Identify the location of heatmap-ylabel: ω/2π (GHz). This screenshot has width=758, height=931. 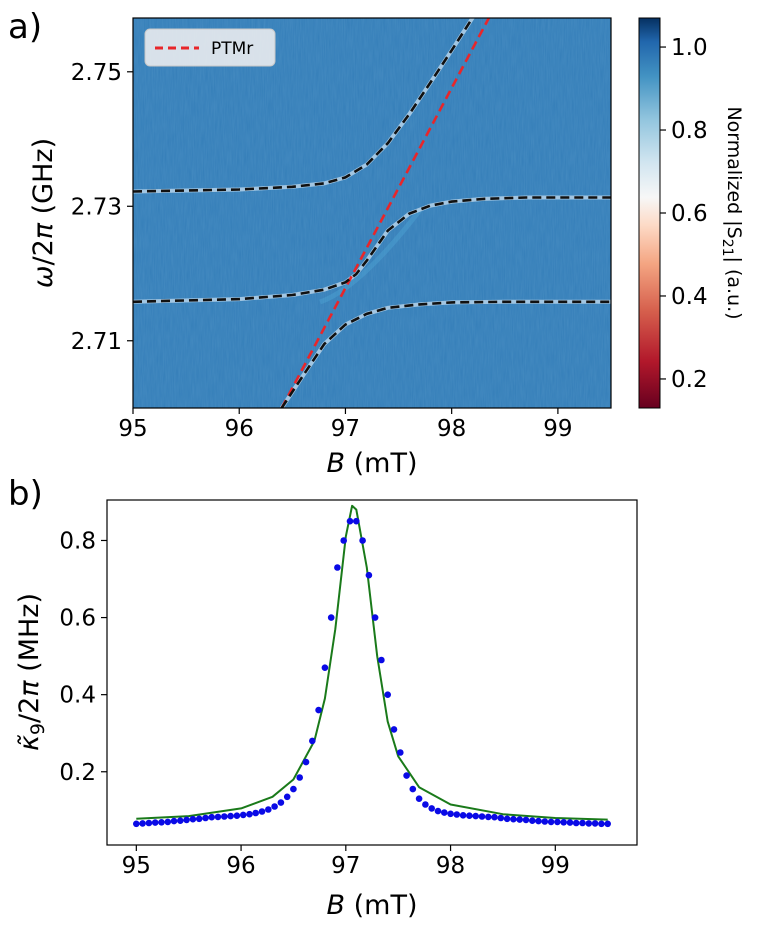
(43, 213).